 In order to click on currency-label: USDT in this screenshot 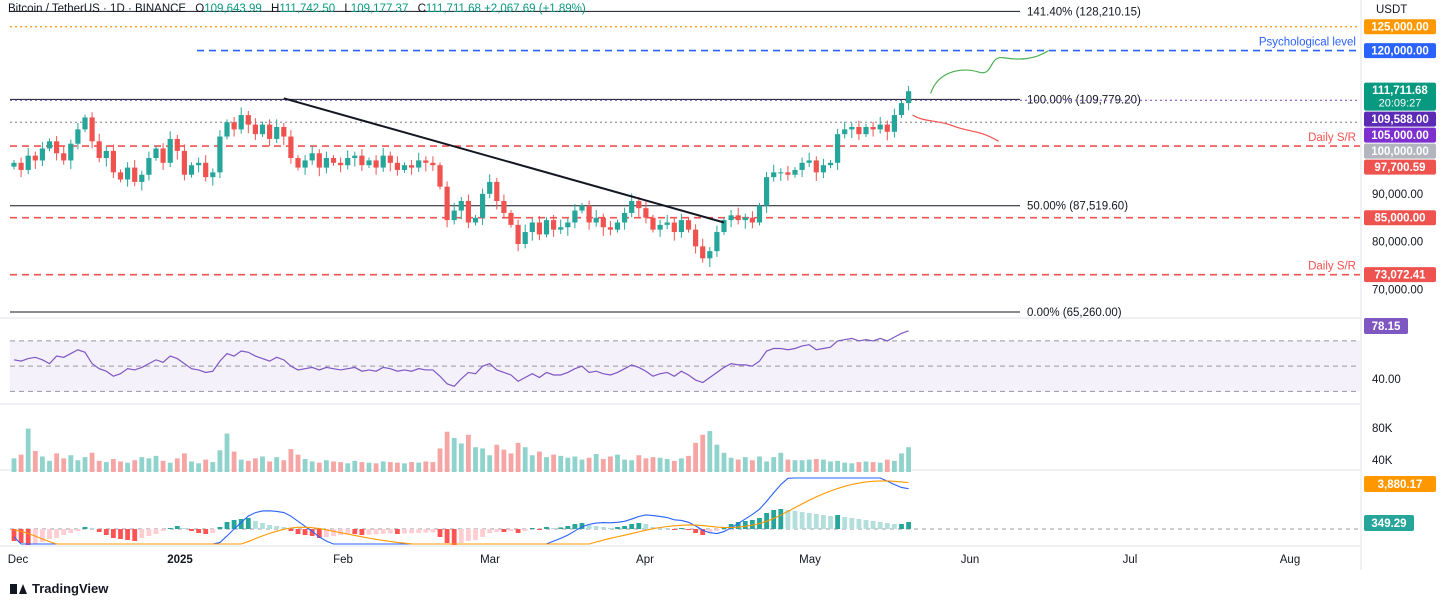, I will do `click(1392, 10)`.